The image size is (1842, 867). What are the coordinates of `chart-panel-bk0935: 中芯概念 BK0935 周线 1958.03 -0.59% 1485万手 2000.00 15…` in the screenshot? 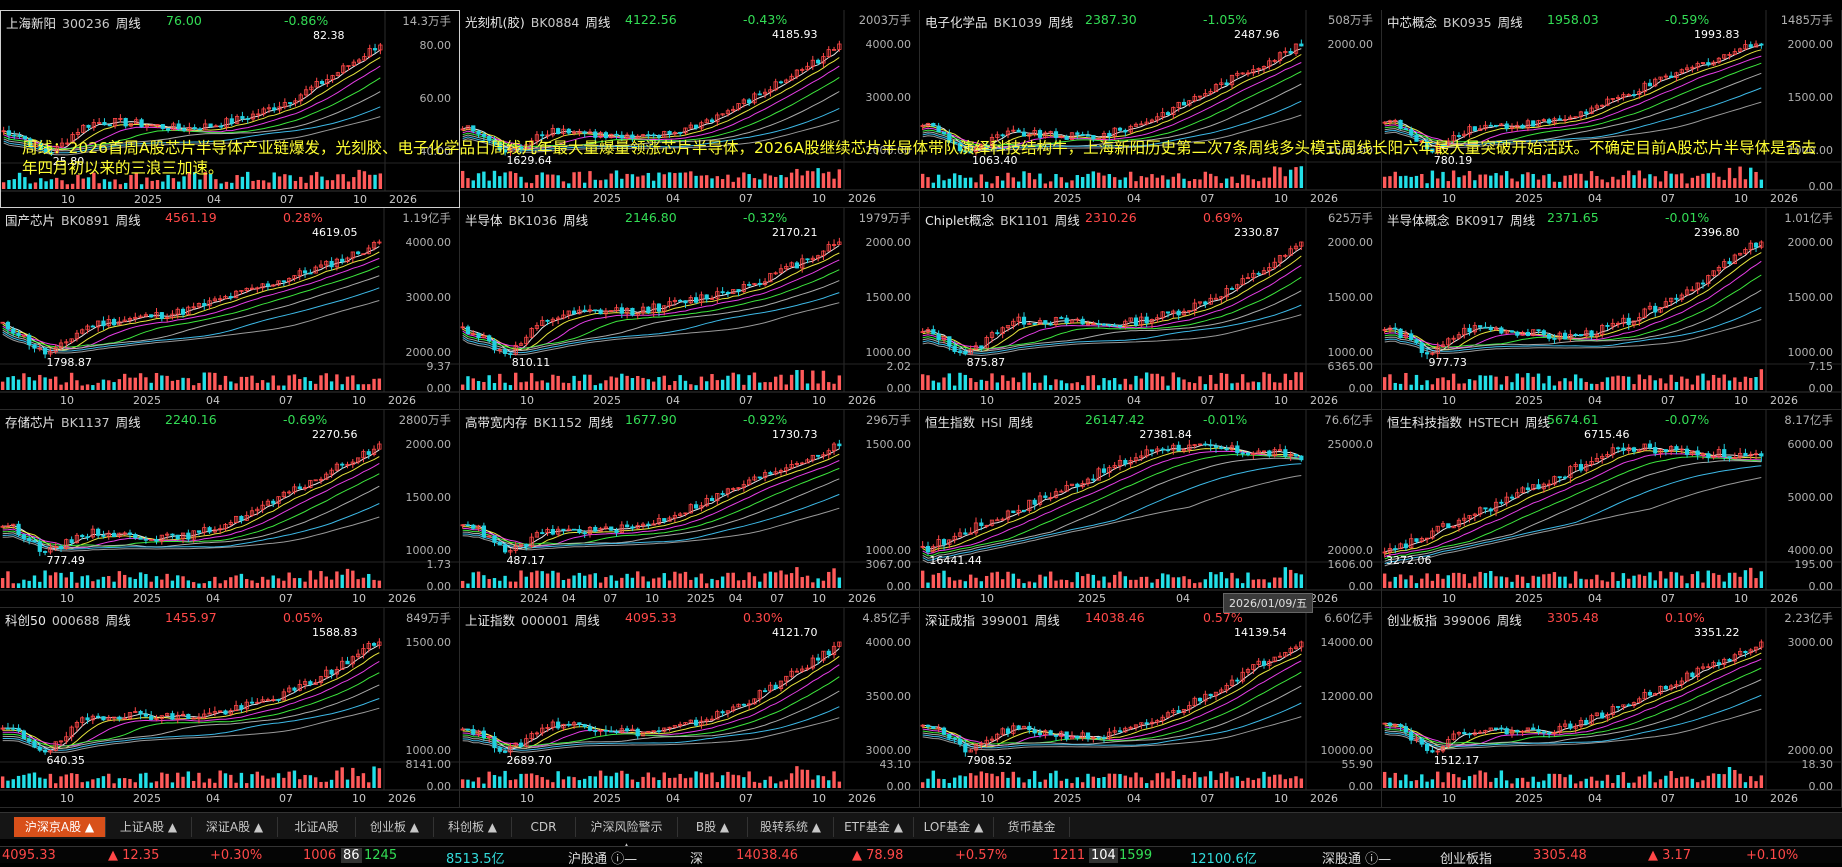 It's located at (1612, 109).